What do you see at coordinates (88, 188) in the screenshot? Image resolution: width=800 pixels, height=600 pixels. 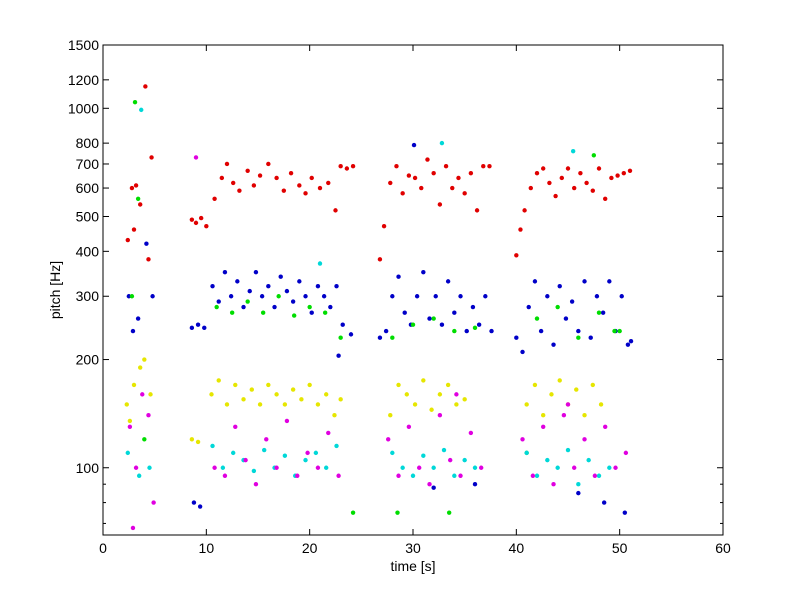 I see `y-tick-label: 600` at bounding box center [88, 188].